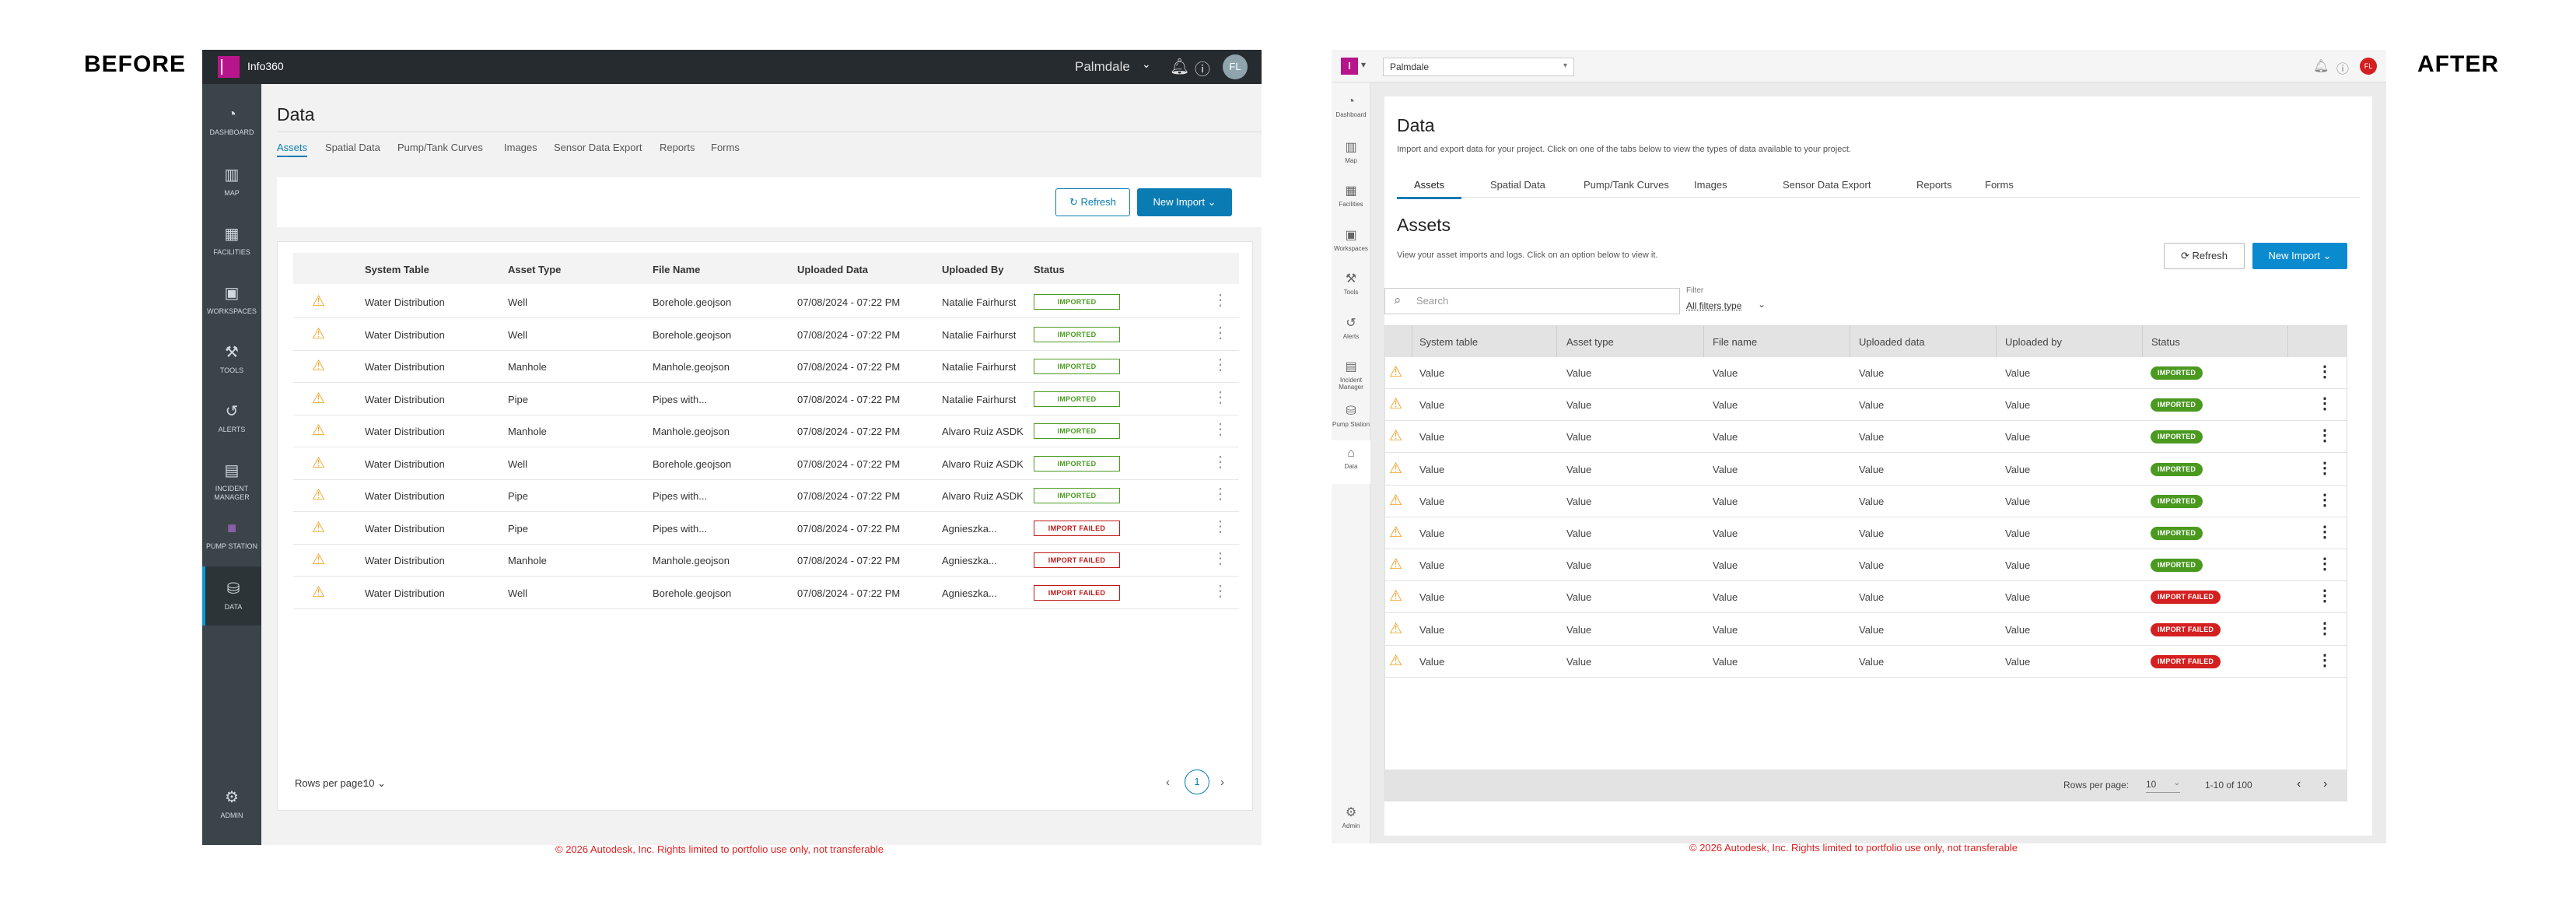 The image size is (2576, 908). I want to click on sidebar-item-facilities: ▦ FACILITIES, so click(232, 242).